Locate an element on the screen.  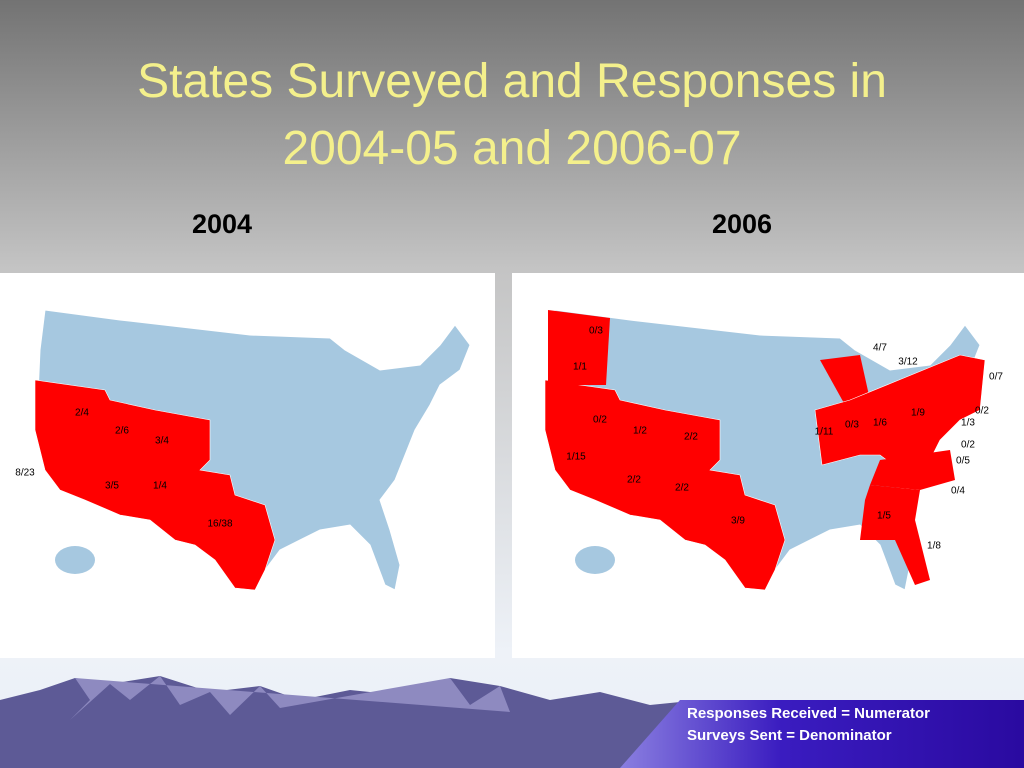
state-label: 1/8 is located at coordinates (934, 546).